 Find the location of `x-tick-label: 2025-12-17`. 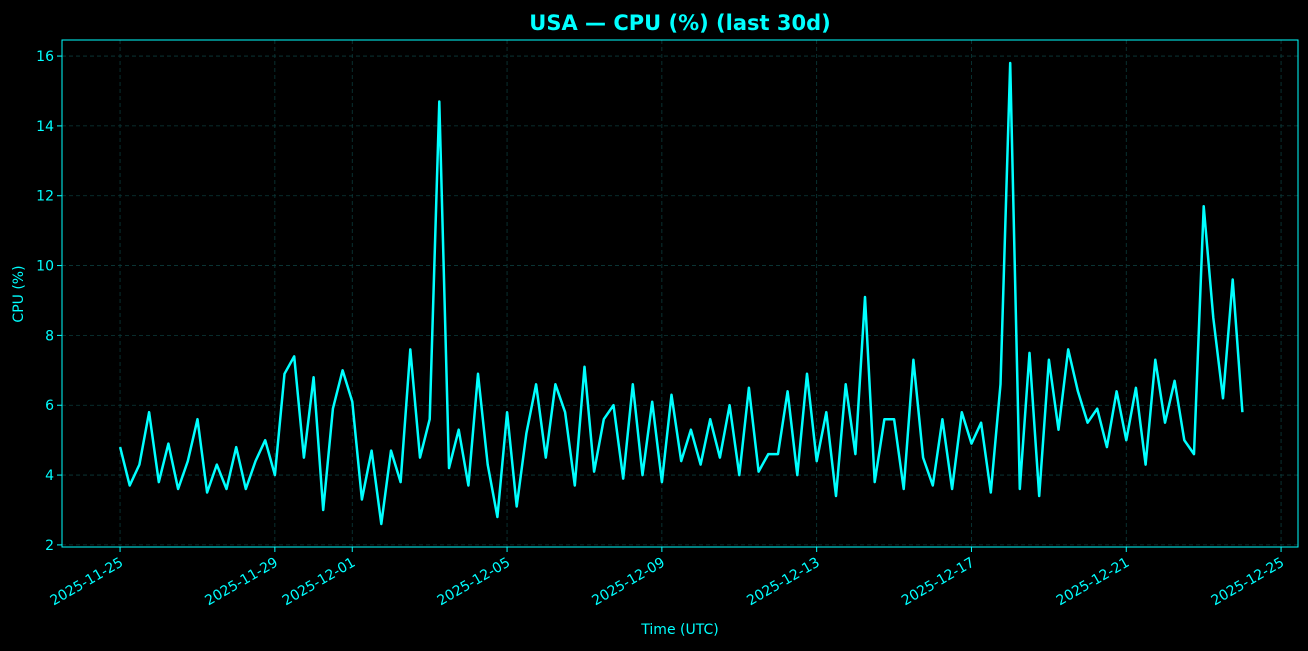

x-tick-label: 2025-12-17 is located at coordinates (938, 582).